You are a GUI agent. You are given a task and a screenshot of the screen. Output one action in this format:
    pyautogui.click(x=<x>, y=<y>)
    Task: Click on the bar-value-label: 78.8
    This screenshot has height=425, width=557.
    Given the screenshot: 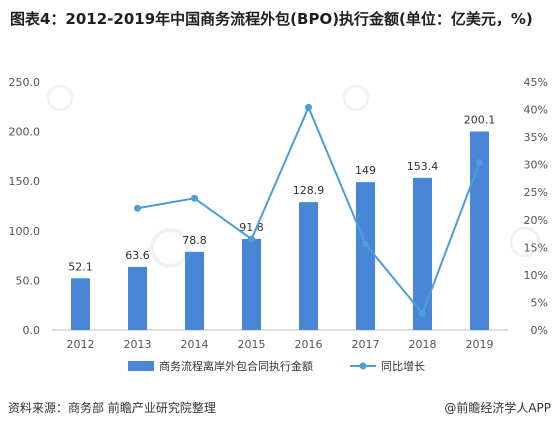 What is the action you would take?
    pyautogui.click(x=194, y=240)
    